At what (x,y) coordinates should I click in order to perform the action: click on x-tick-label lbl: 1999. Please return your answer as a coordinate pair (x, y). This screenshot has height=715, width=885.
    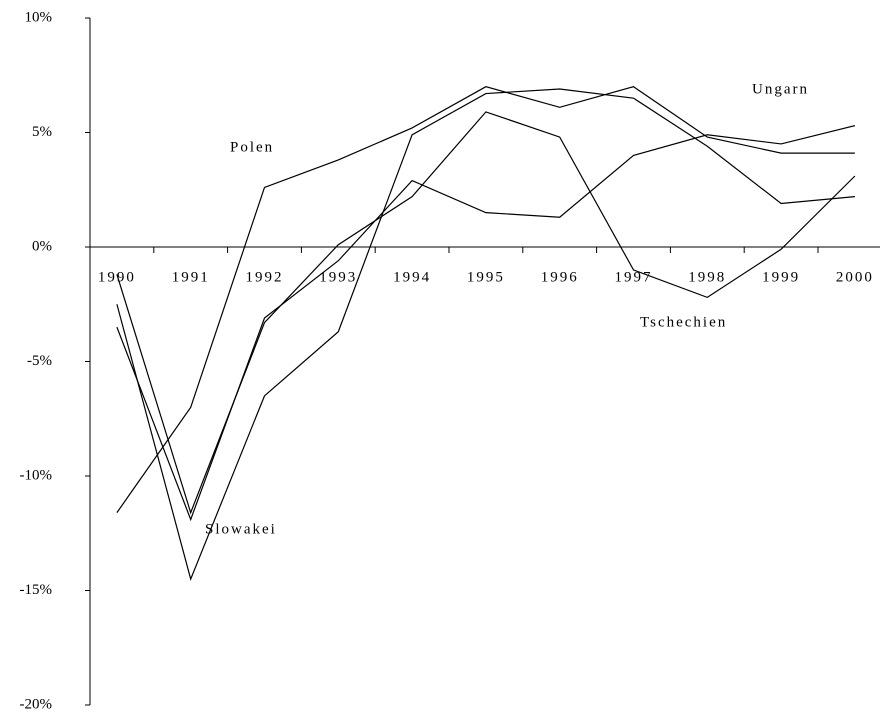
    Looking at the image, I should click on (781, 277).